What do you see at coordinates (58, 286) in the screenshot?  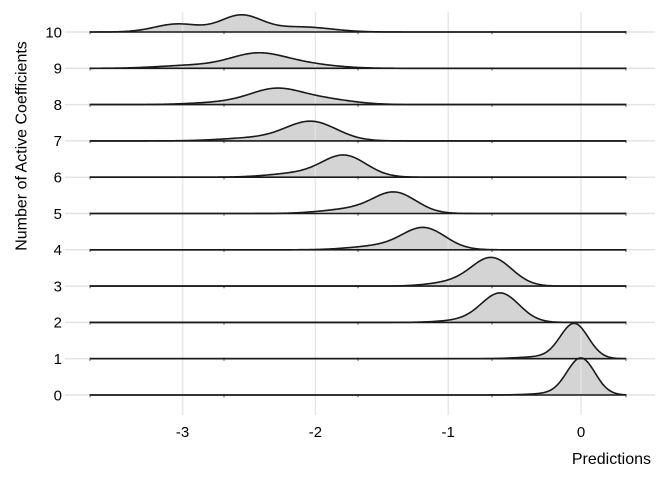 I see `y-tick-label-3: 3` at bounding box center [58, 286].